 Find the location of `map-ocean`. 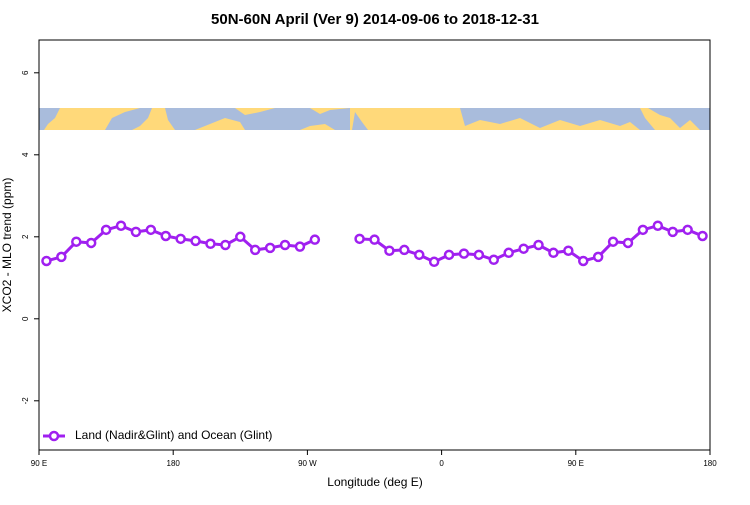

map-ocean is located at coordinates (374, 119).